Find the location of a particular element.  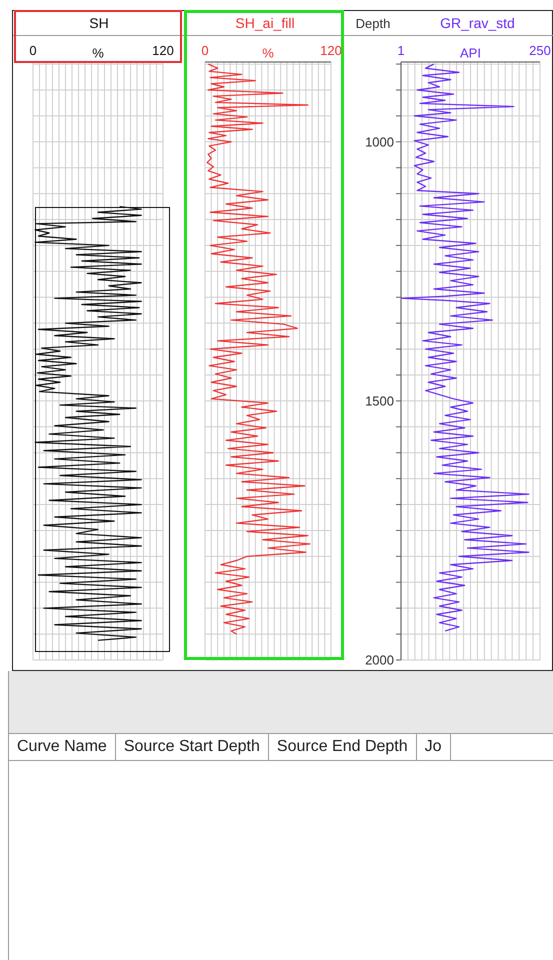

chart-title: SH is located at coordinates (99, 23).